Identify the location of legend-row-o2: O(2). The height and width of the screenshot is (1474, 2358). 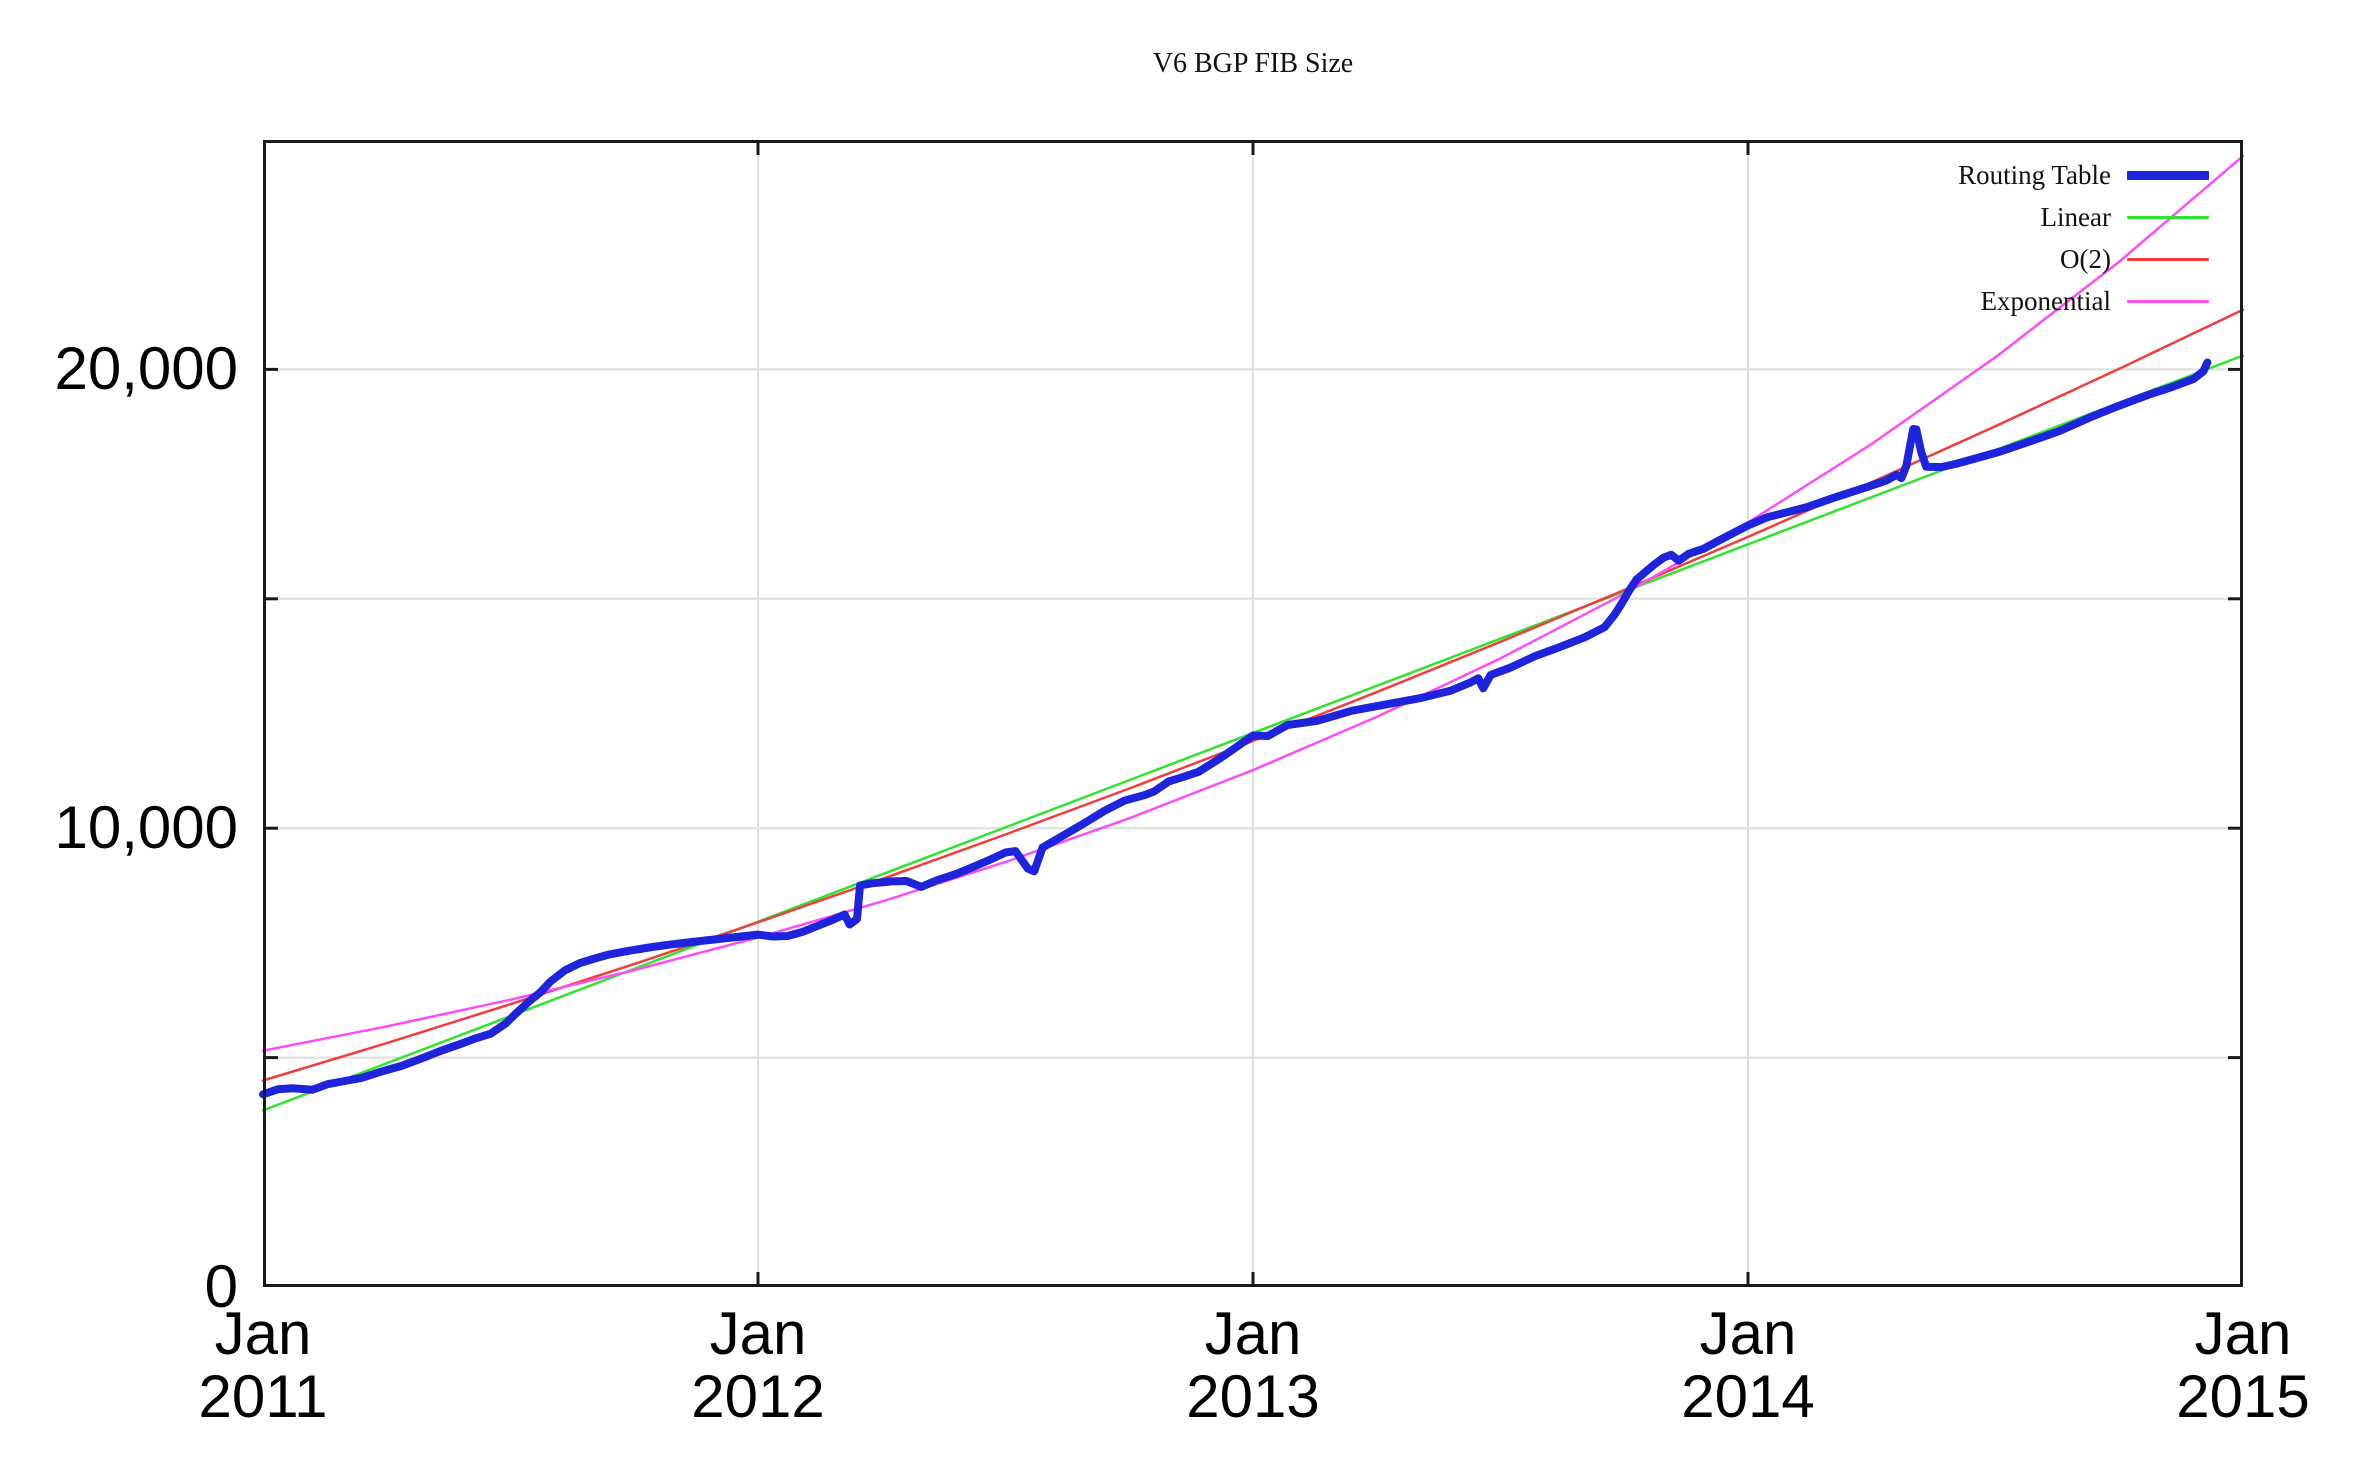
(2083, 259).